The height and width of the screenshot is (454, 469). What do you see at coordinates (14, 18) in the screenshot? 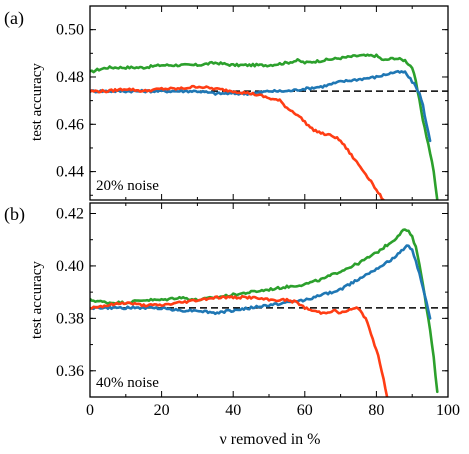
I see `panel-a-label: (a)` at bounding box center [14, 18].